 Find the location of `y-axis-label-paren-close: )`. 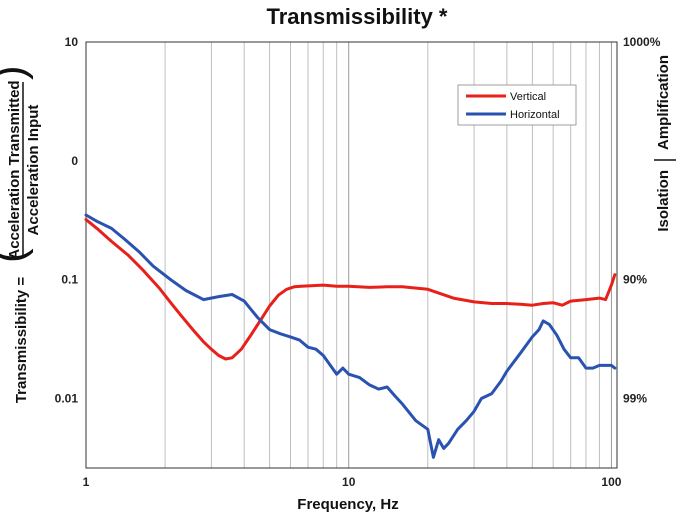

y-axis-label-paren-close: ) is located at coordinates (17, 72).